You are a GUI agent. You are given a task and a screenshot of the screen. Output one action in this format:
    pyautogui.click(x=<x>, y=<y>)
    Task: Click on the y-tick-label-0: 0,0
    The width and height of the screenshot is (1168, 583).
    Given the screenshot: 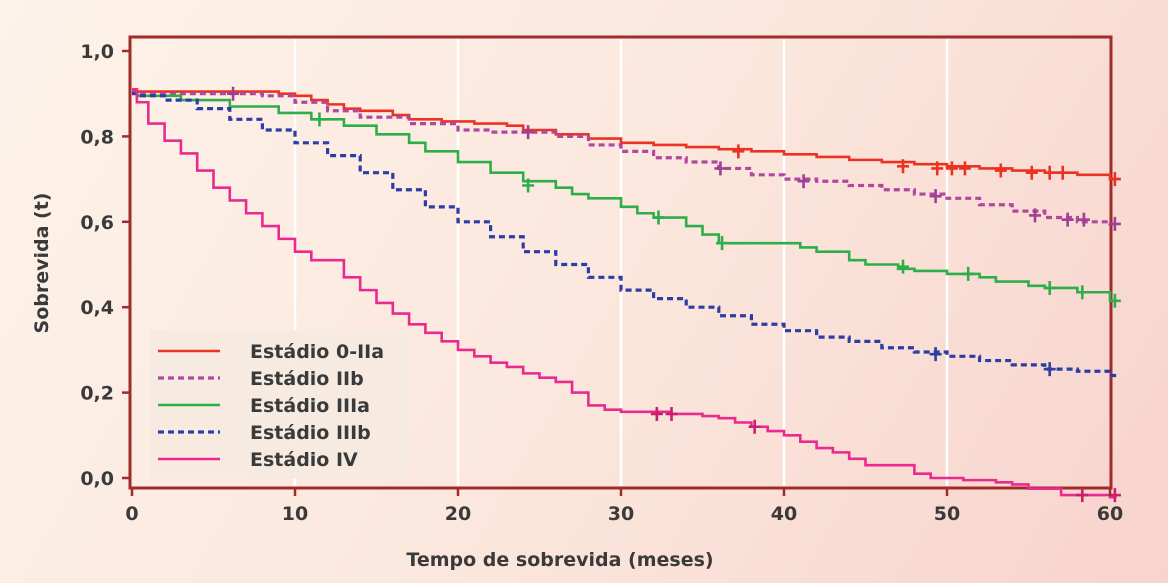 What is the action you would take?
    pyautogui.click(x=97, y=479)
    